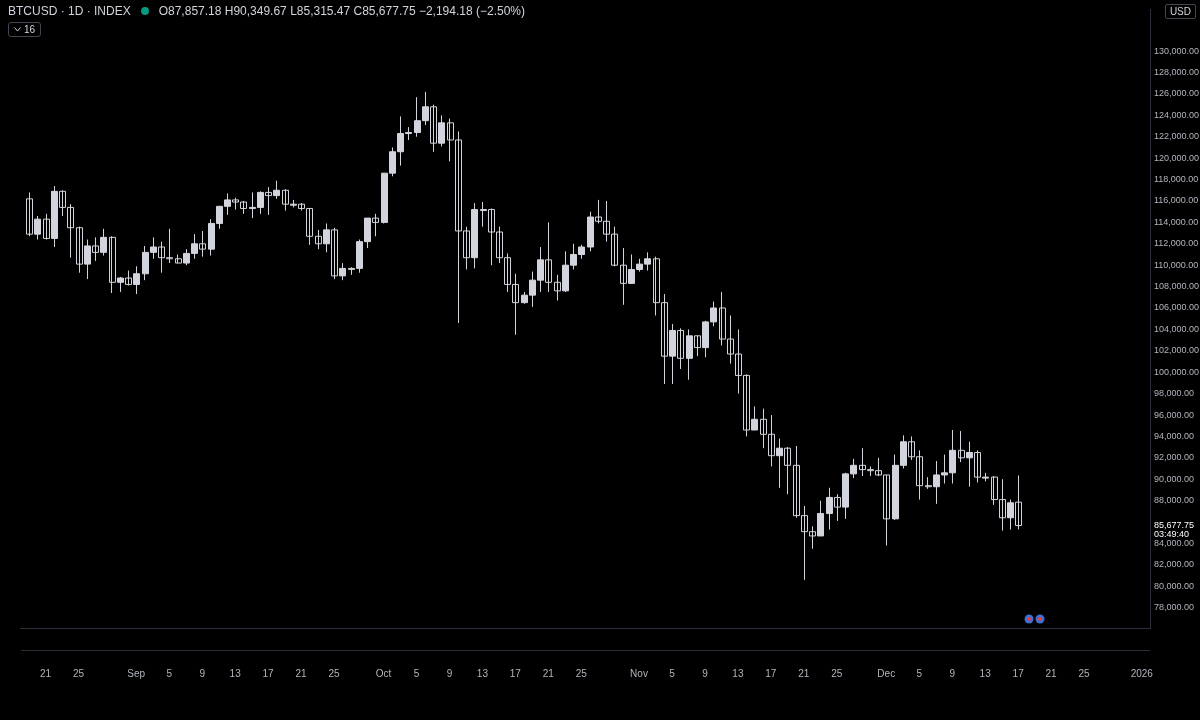  Describe the element at coordinates (1174, 500) in the screenshot. I see `y-tick-label: 88,000.00` at that location.